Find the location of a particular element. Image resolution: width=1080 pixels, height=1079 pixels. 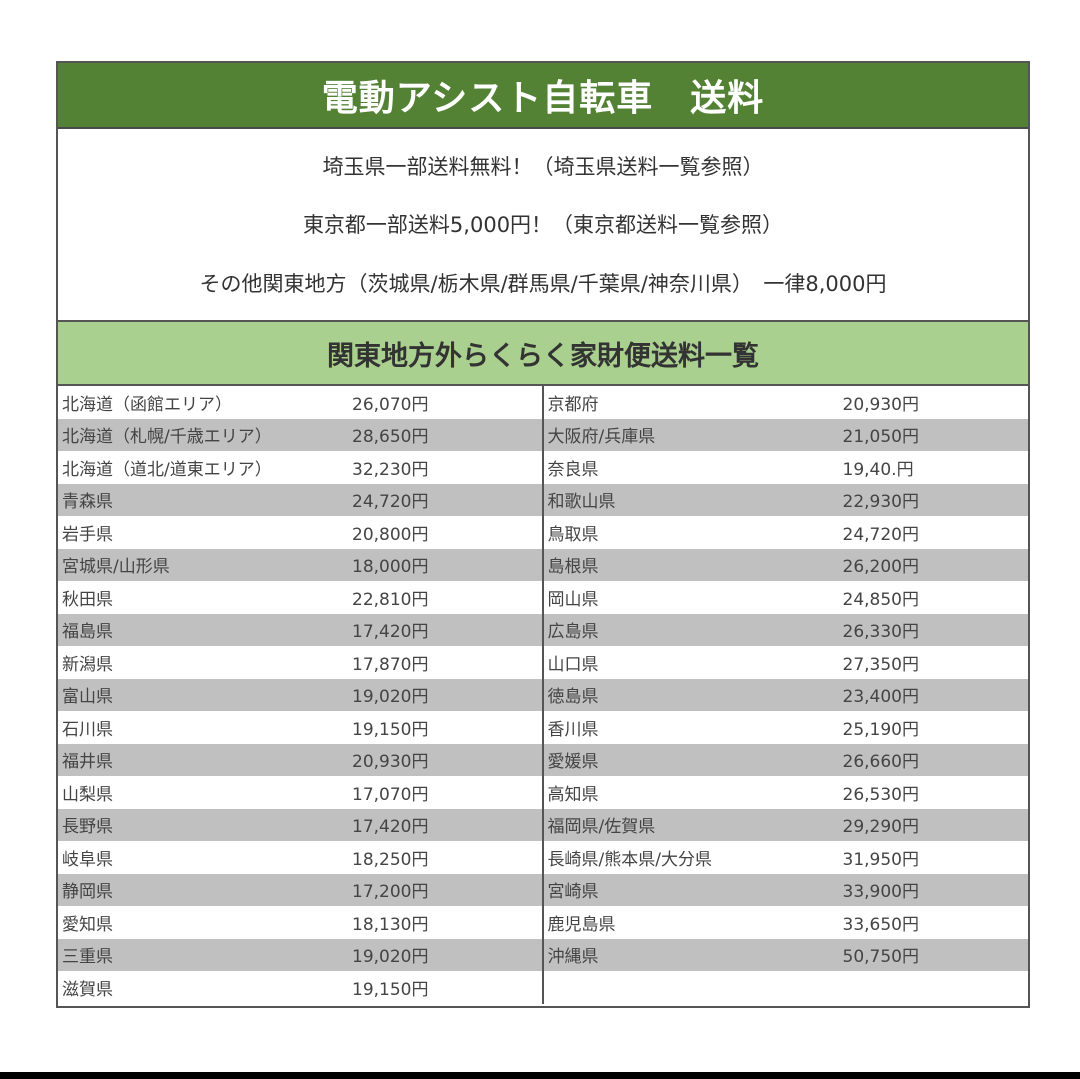

table-row: 福井県 20,930円 is located at coordinates (300, 759).